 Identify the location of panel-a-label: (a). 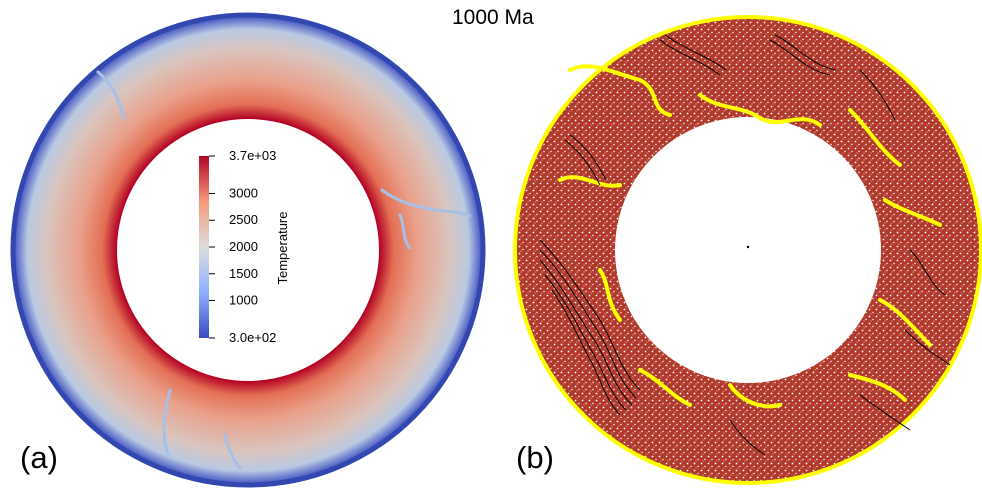
(39, 457).